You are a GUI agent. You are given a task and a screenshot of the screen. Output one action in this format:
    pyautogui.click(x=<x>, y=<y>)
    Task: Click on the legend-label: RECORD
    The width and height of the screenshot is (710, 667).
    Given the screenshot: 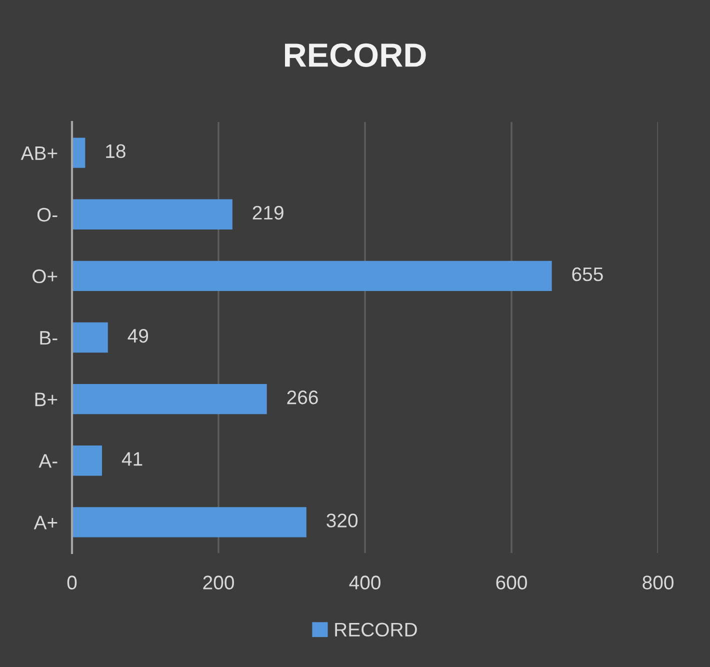 What is the action you would take?
    pyautogui.click(x=376, y=629)
    